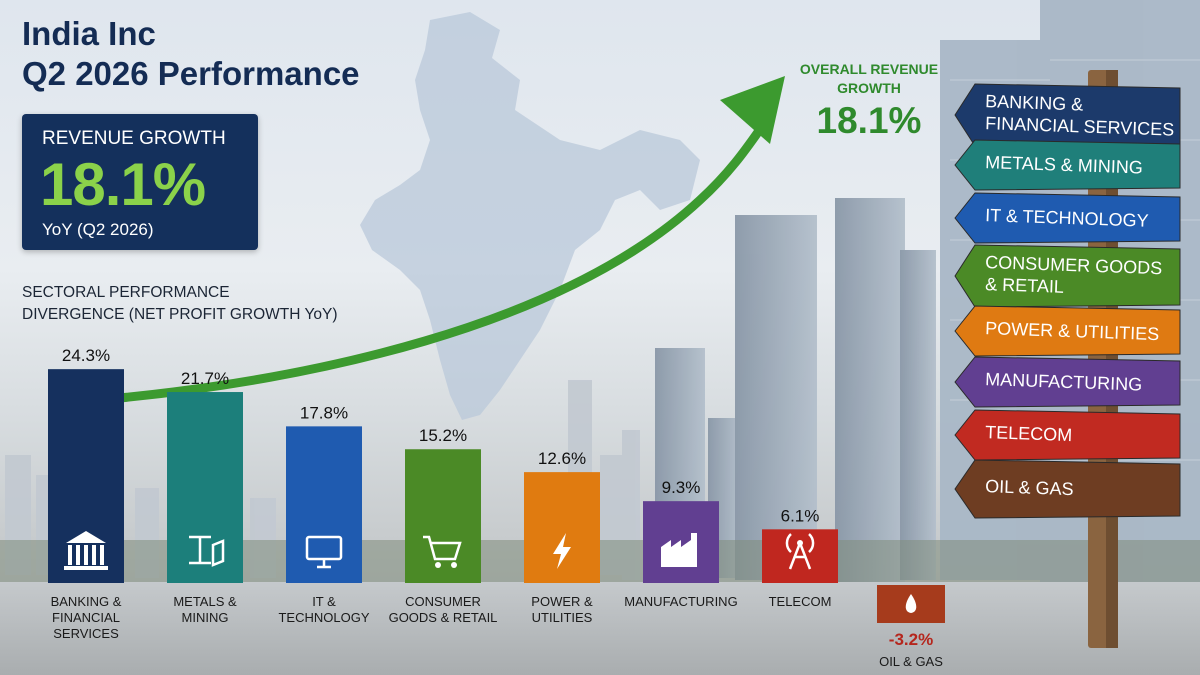  I want to click on steel-beam-icon, so click(207, 551).